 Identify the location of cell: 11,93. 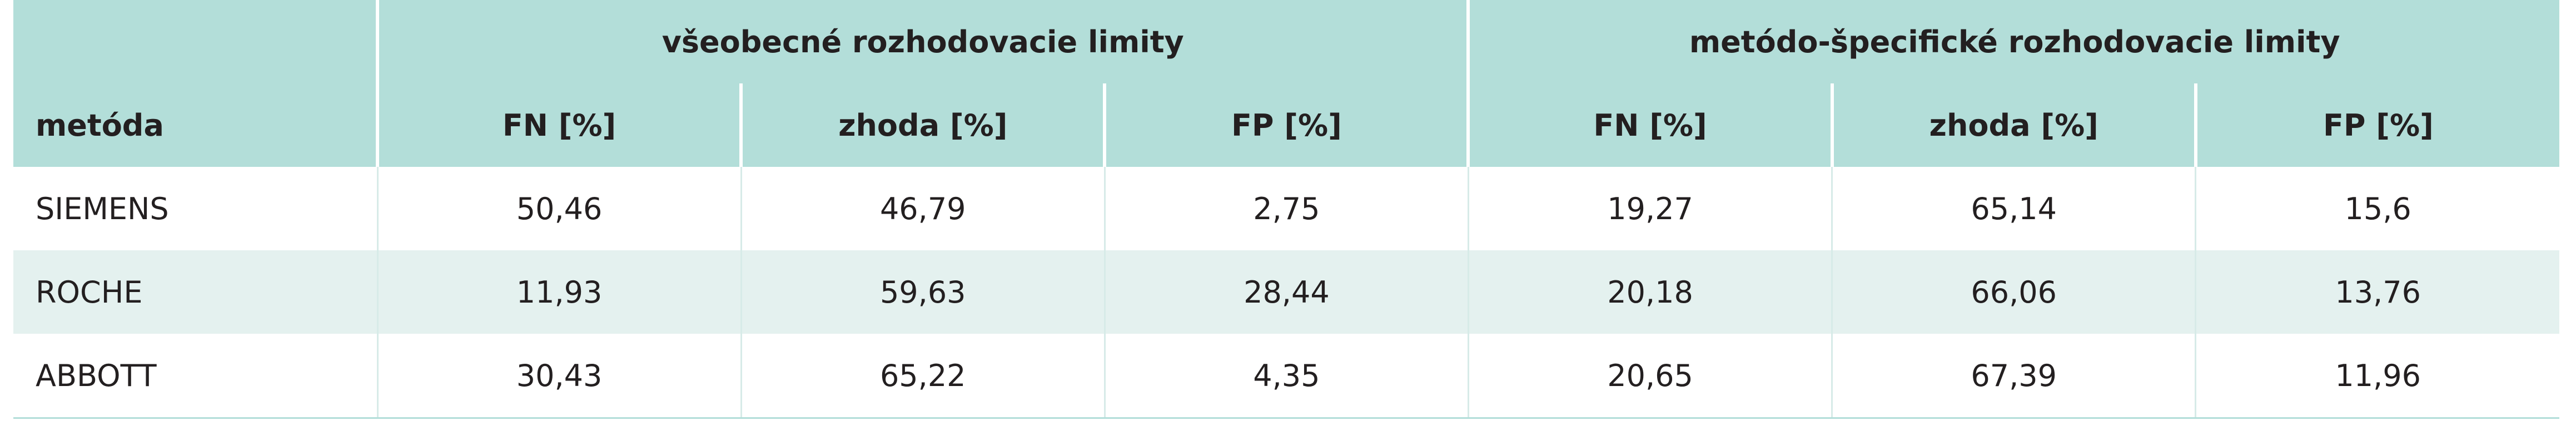
(559, 292).